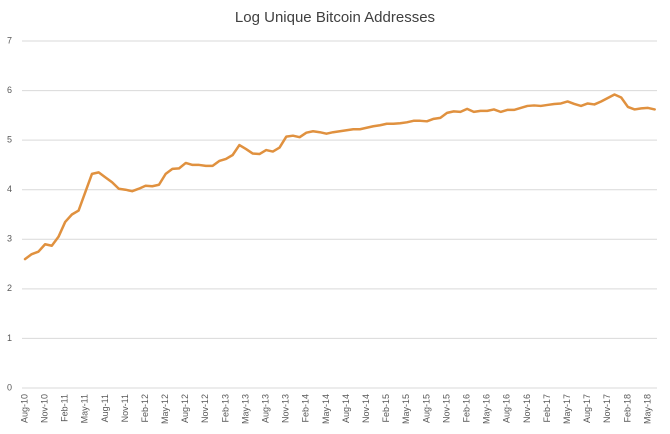 The height and width of the screenshot is (434, 670). What do you see at coordinates (9, 140) in the screenshot?
I see `y-tick-label: 5` at bounding box center [9, 140].